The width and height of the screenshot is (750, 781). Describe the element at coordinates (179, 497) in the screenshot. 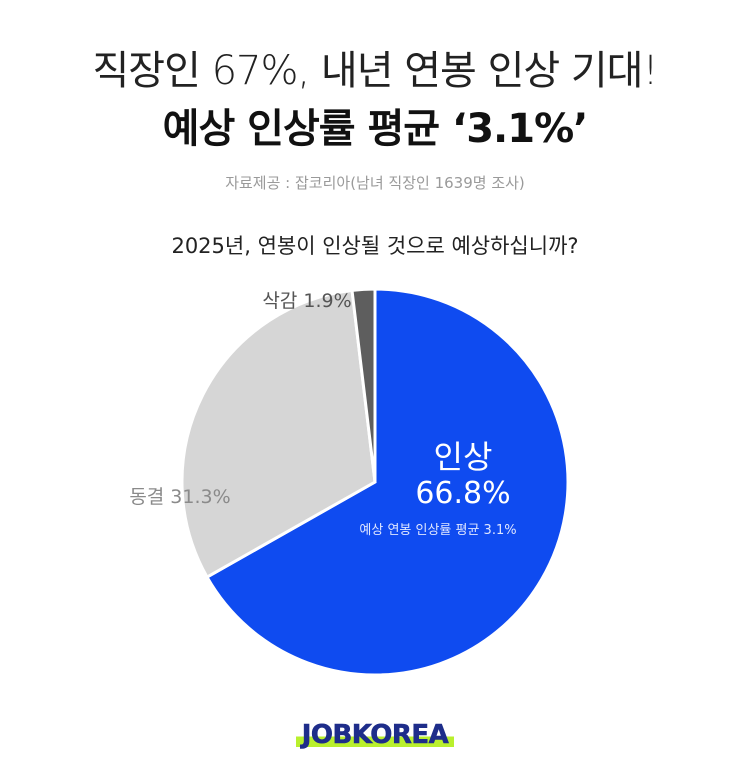

I see `label-freeze: 동결 31.3%` at that location.